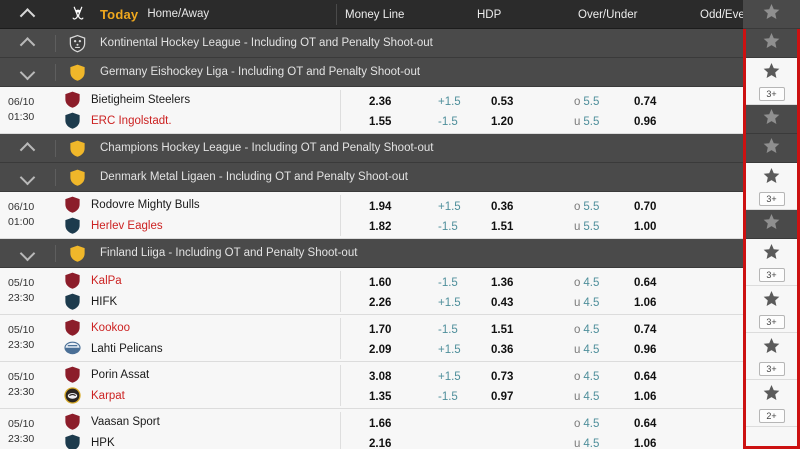  Describe the element at coordinates (201, 395) in the screenshot. I see `team-away: Karpat` at that location.